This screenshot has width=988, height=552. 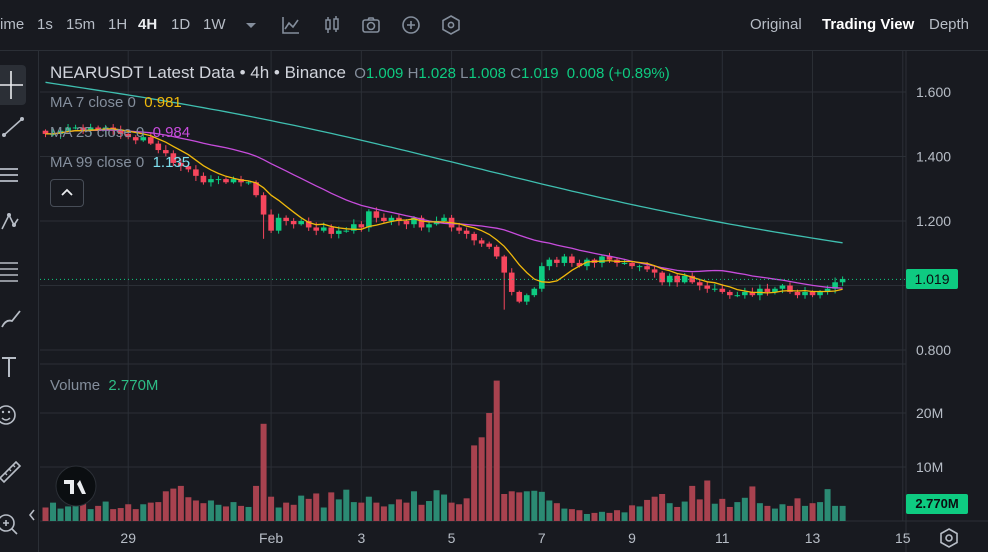 What do you see at coordinates (12, 24) in the screenshot?
I see `interval-time: ime` at bounding box center [12, 24].